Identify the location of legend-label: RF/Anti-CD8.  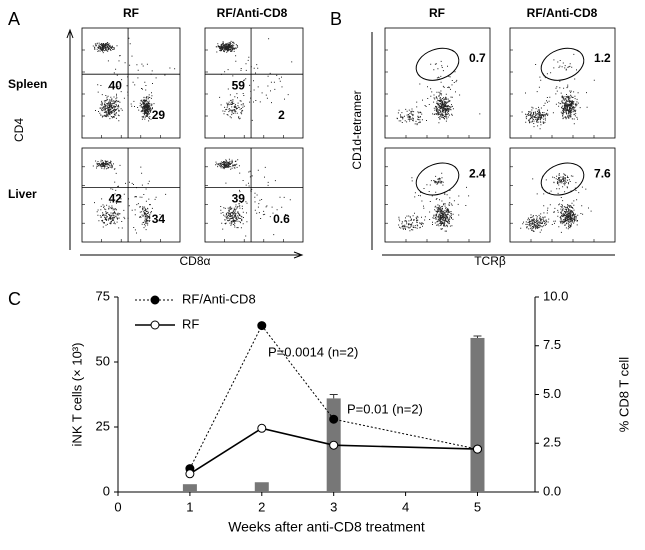
(219, 298).